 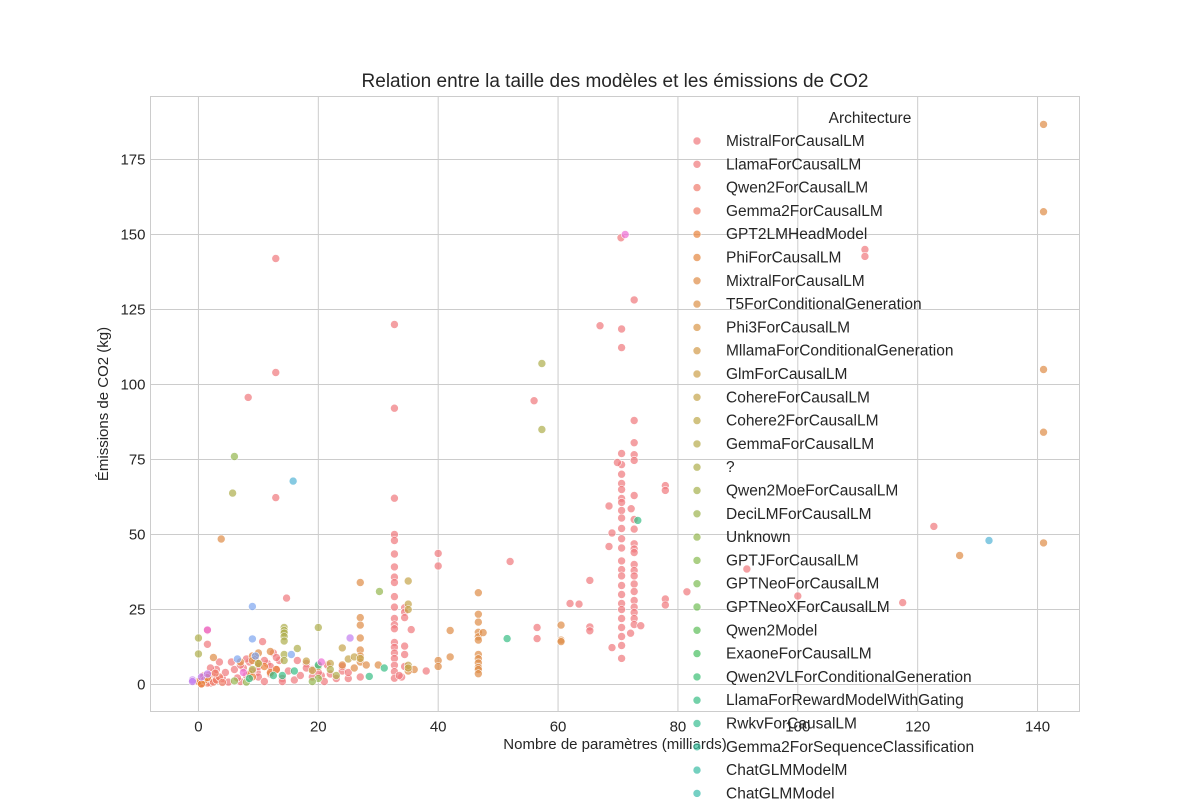 What do you see at coordinates (870, 118) in the screenshot?
I see `legend-title: Architecture` at bounding box center [870, 118].